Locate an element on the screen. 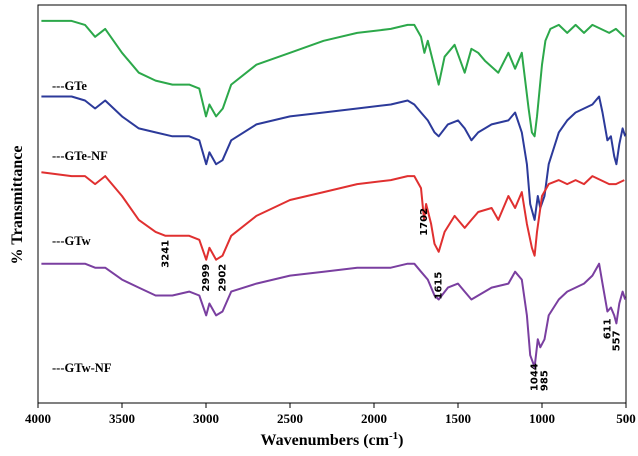 This screenshot has width=638, height=456. peak-label: 3241 is located at coordinates (166, 254).